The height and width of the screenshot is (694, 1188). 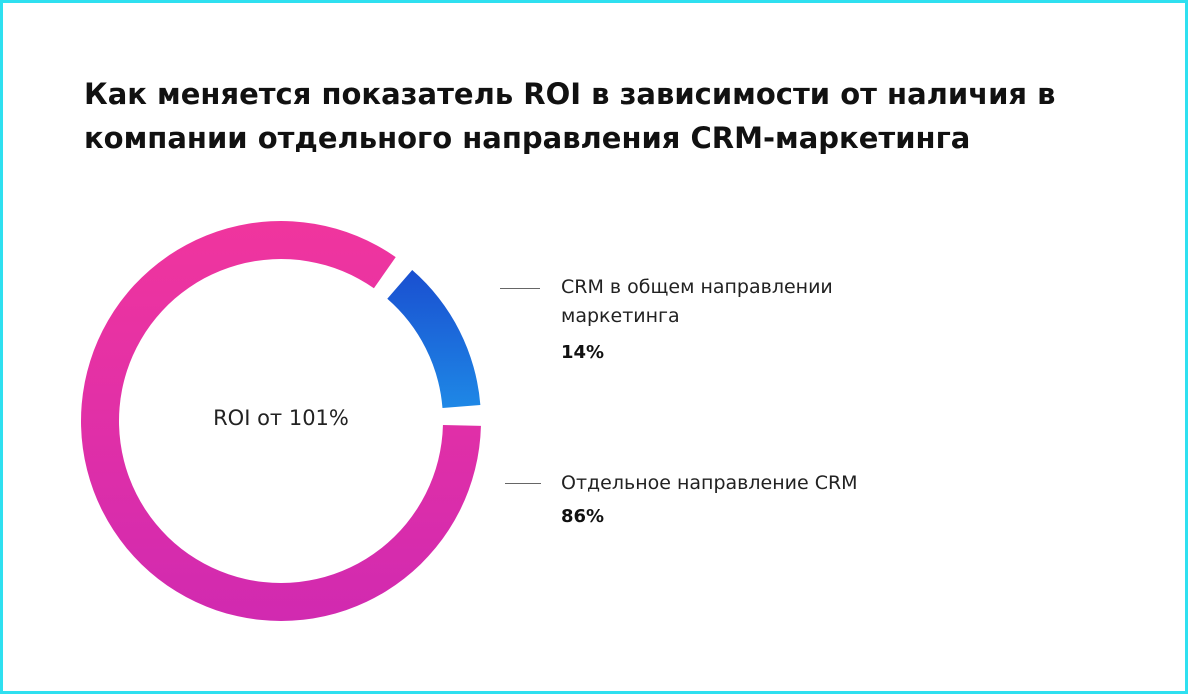 I want to click on legend-label-separate: Отдельное направление CRM, so click(x=709, y=483).